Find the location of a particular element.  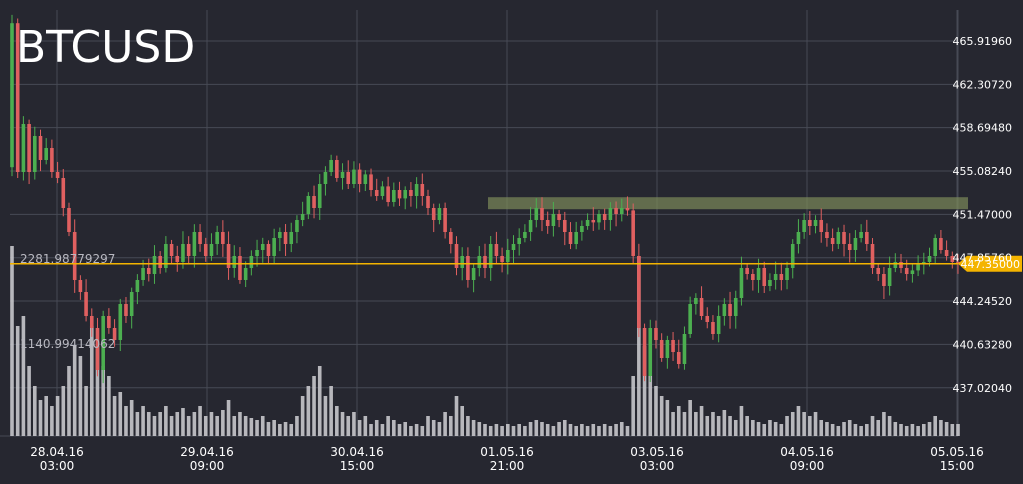

y-tick-label: 462.30720 is located at coordinates (983, 84).